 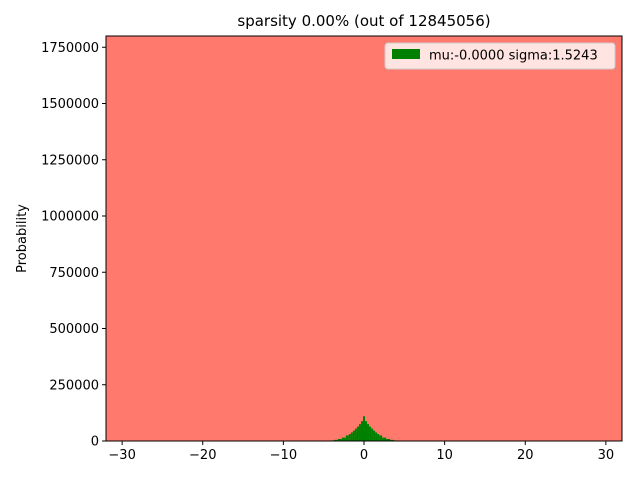 What do you see at coordinates (525, 455) in the screenshot?
I see `x-tick-label: 20` at bounding box center [525, 455].